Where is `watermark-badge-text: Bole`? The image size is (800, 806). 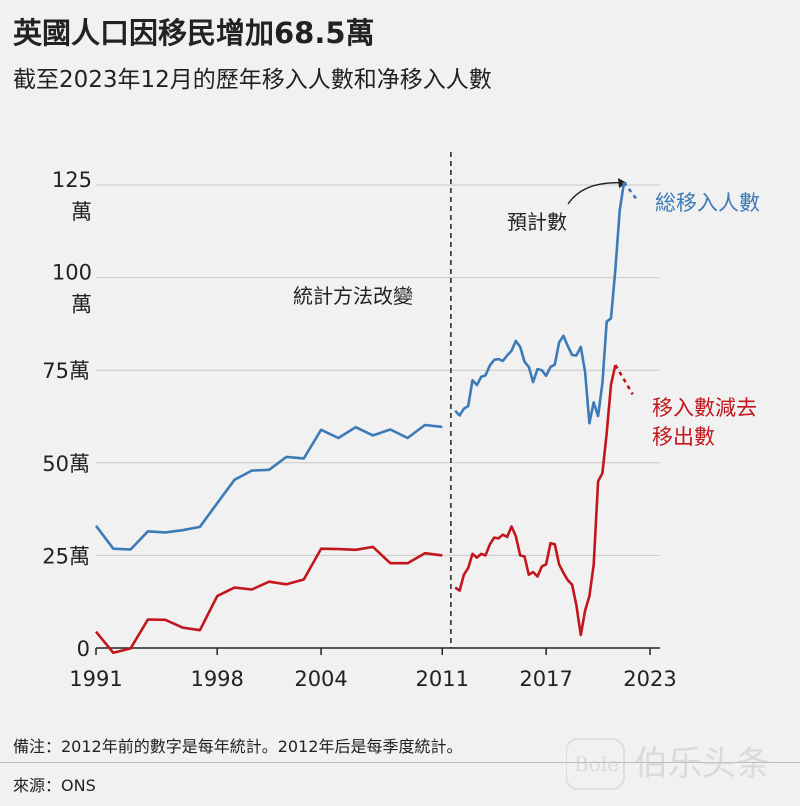 watermark-badge-text: Bole is located at coordinates (596, 764).